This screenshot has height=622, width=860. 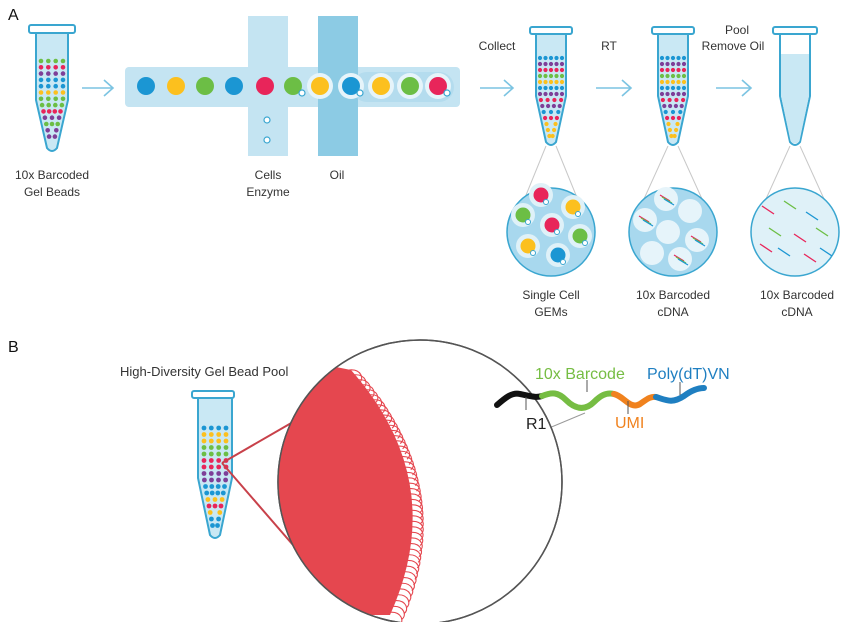 I want to click on barcode-oligo, so click(x=600, y=398).